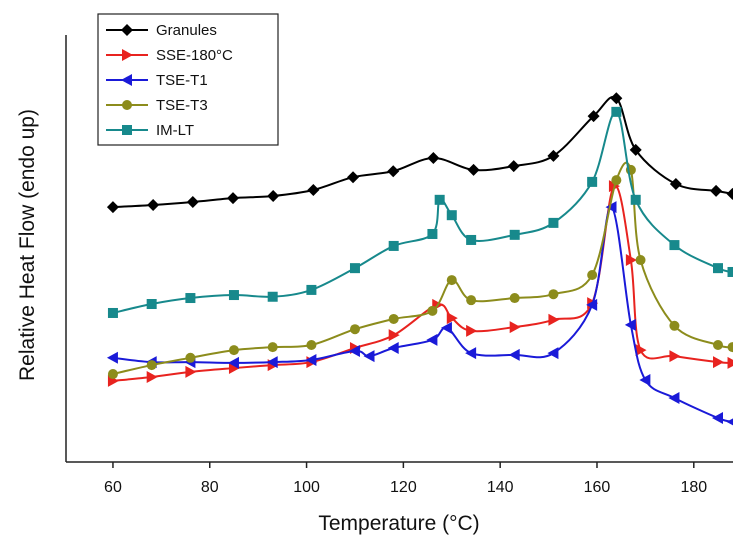  What do you see at coordinates (306, 487) in the screenshot?
I see `x-tick-label: 100` at bounding box center [306, 487].